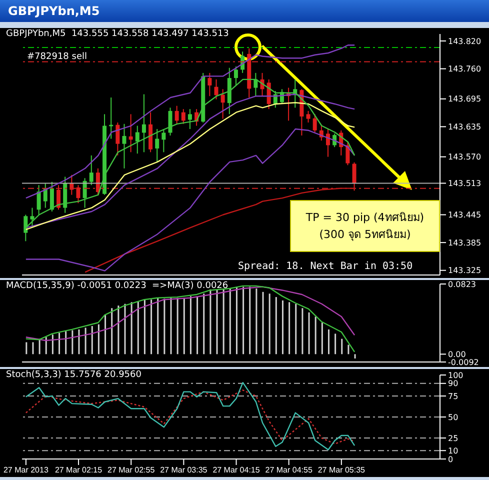 This screenshot has height=480, width=489. I want to click on annotation: (300 จุด 5ทศนิยม), so click(365, 235).